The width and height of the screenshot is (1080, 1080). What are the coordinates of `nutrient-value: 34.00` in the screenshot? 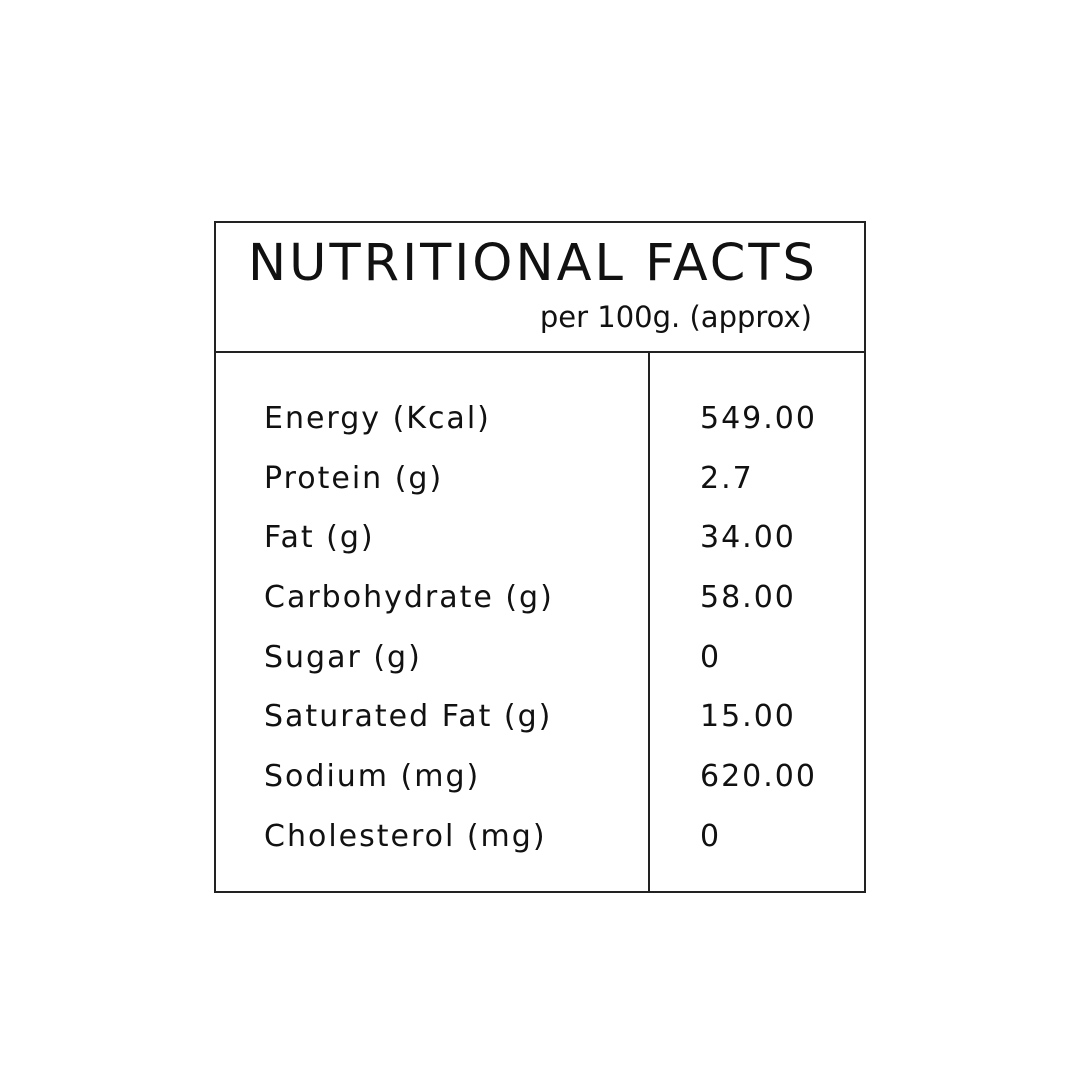 It's located at (748, 538).